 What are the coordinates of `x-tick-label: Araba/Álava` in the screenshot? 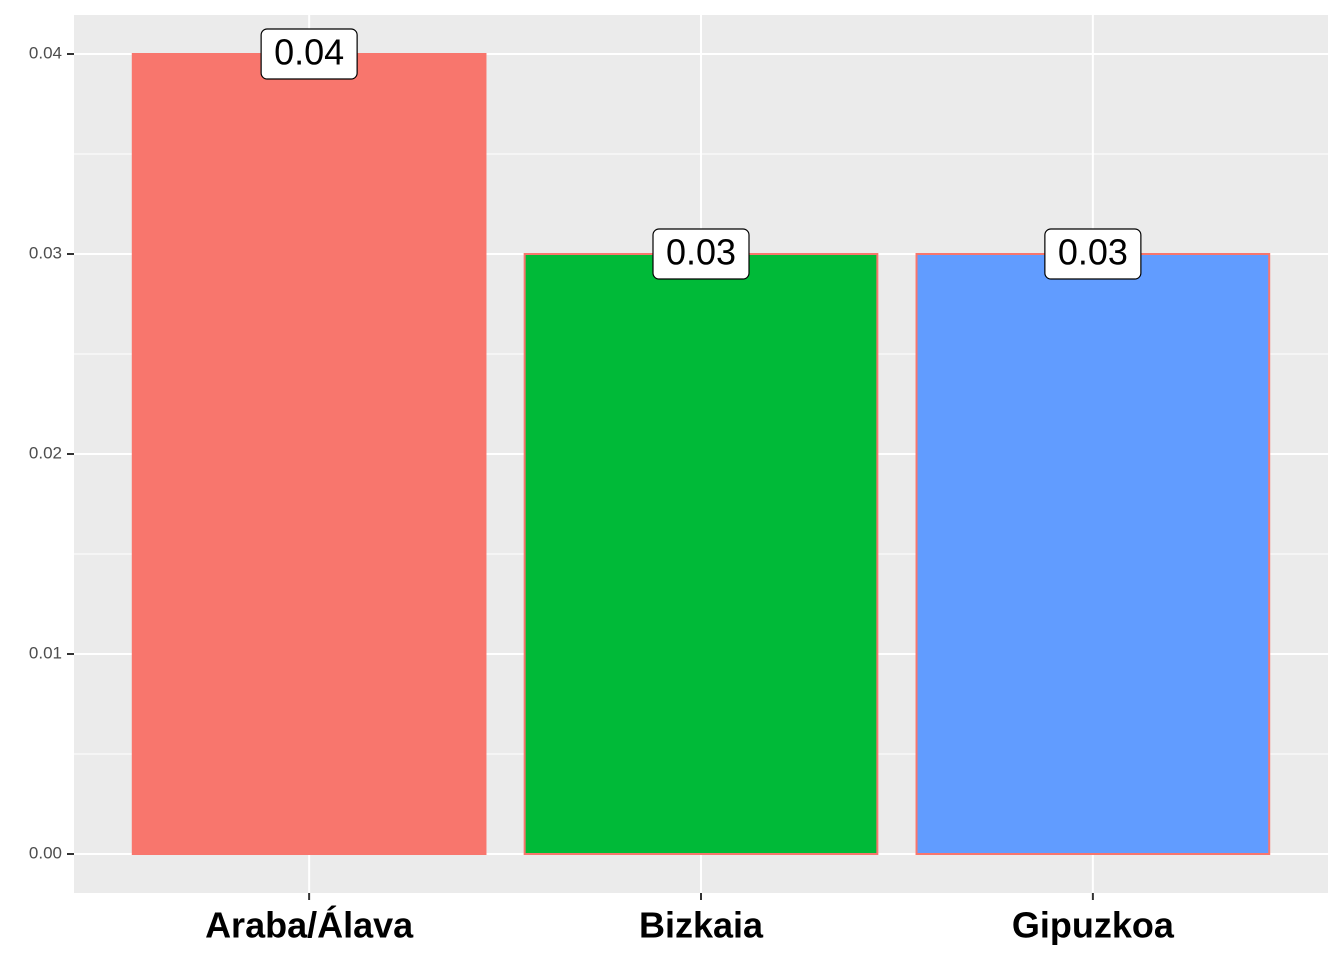 It's located at (309, 925).